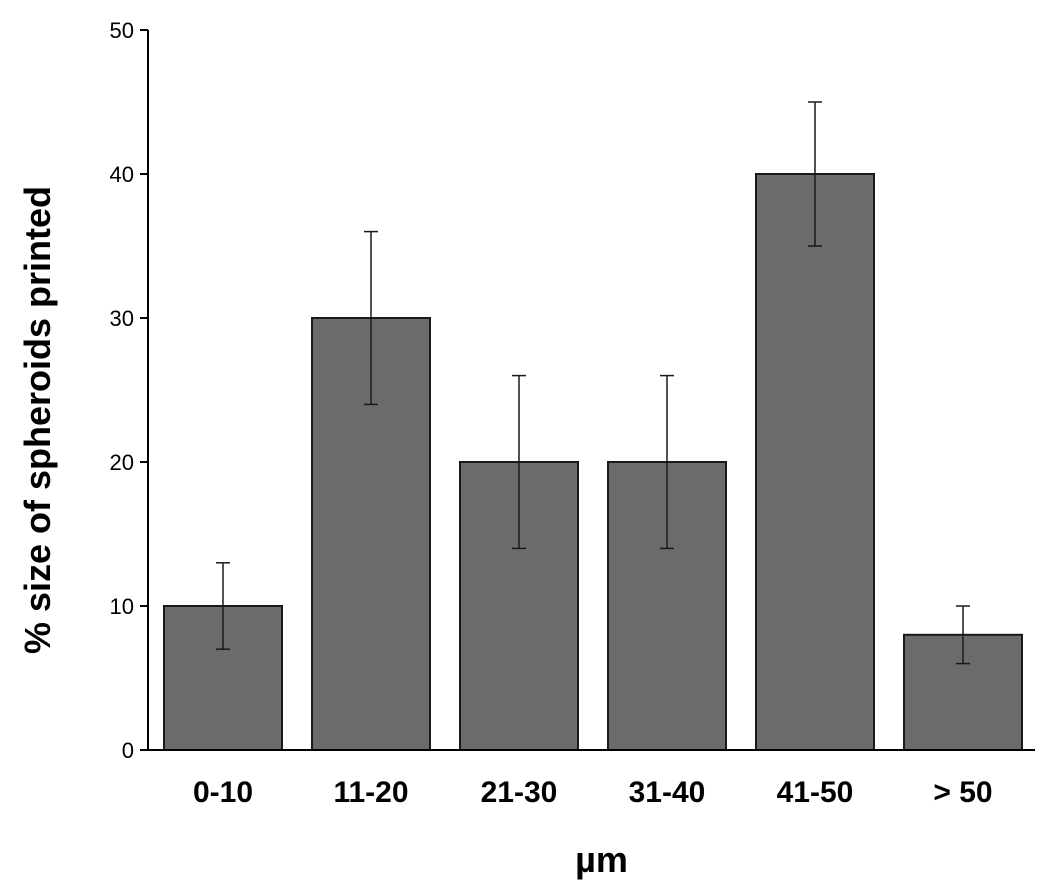 The height and width of the screenshot is (893, 1050). What do you see at coordinates (601, 859) in the screenshot?
I see `x-axis-title: µm` at bounding box center [601, 859].